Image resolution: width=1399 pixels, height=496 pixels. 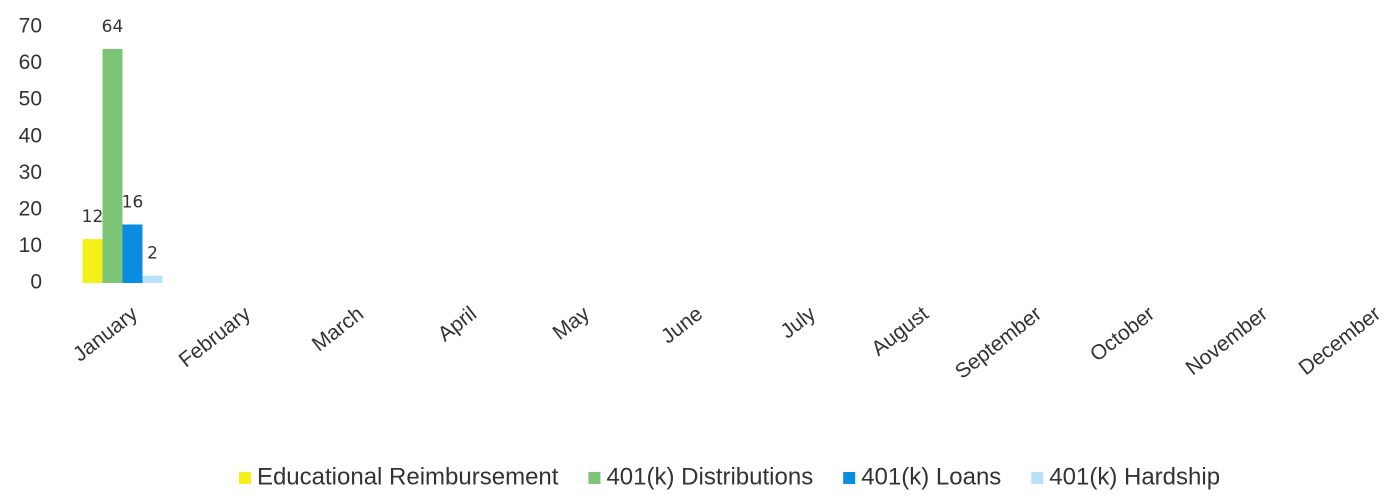 What do you see at coordinates (30, 99) in the screenshot?
I see `y-tick-label: 50` at bounding box center [30, 99].